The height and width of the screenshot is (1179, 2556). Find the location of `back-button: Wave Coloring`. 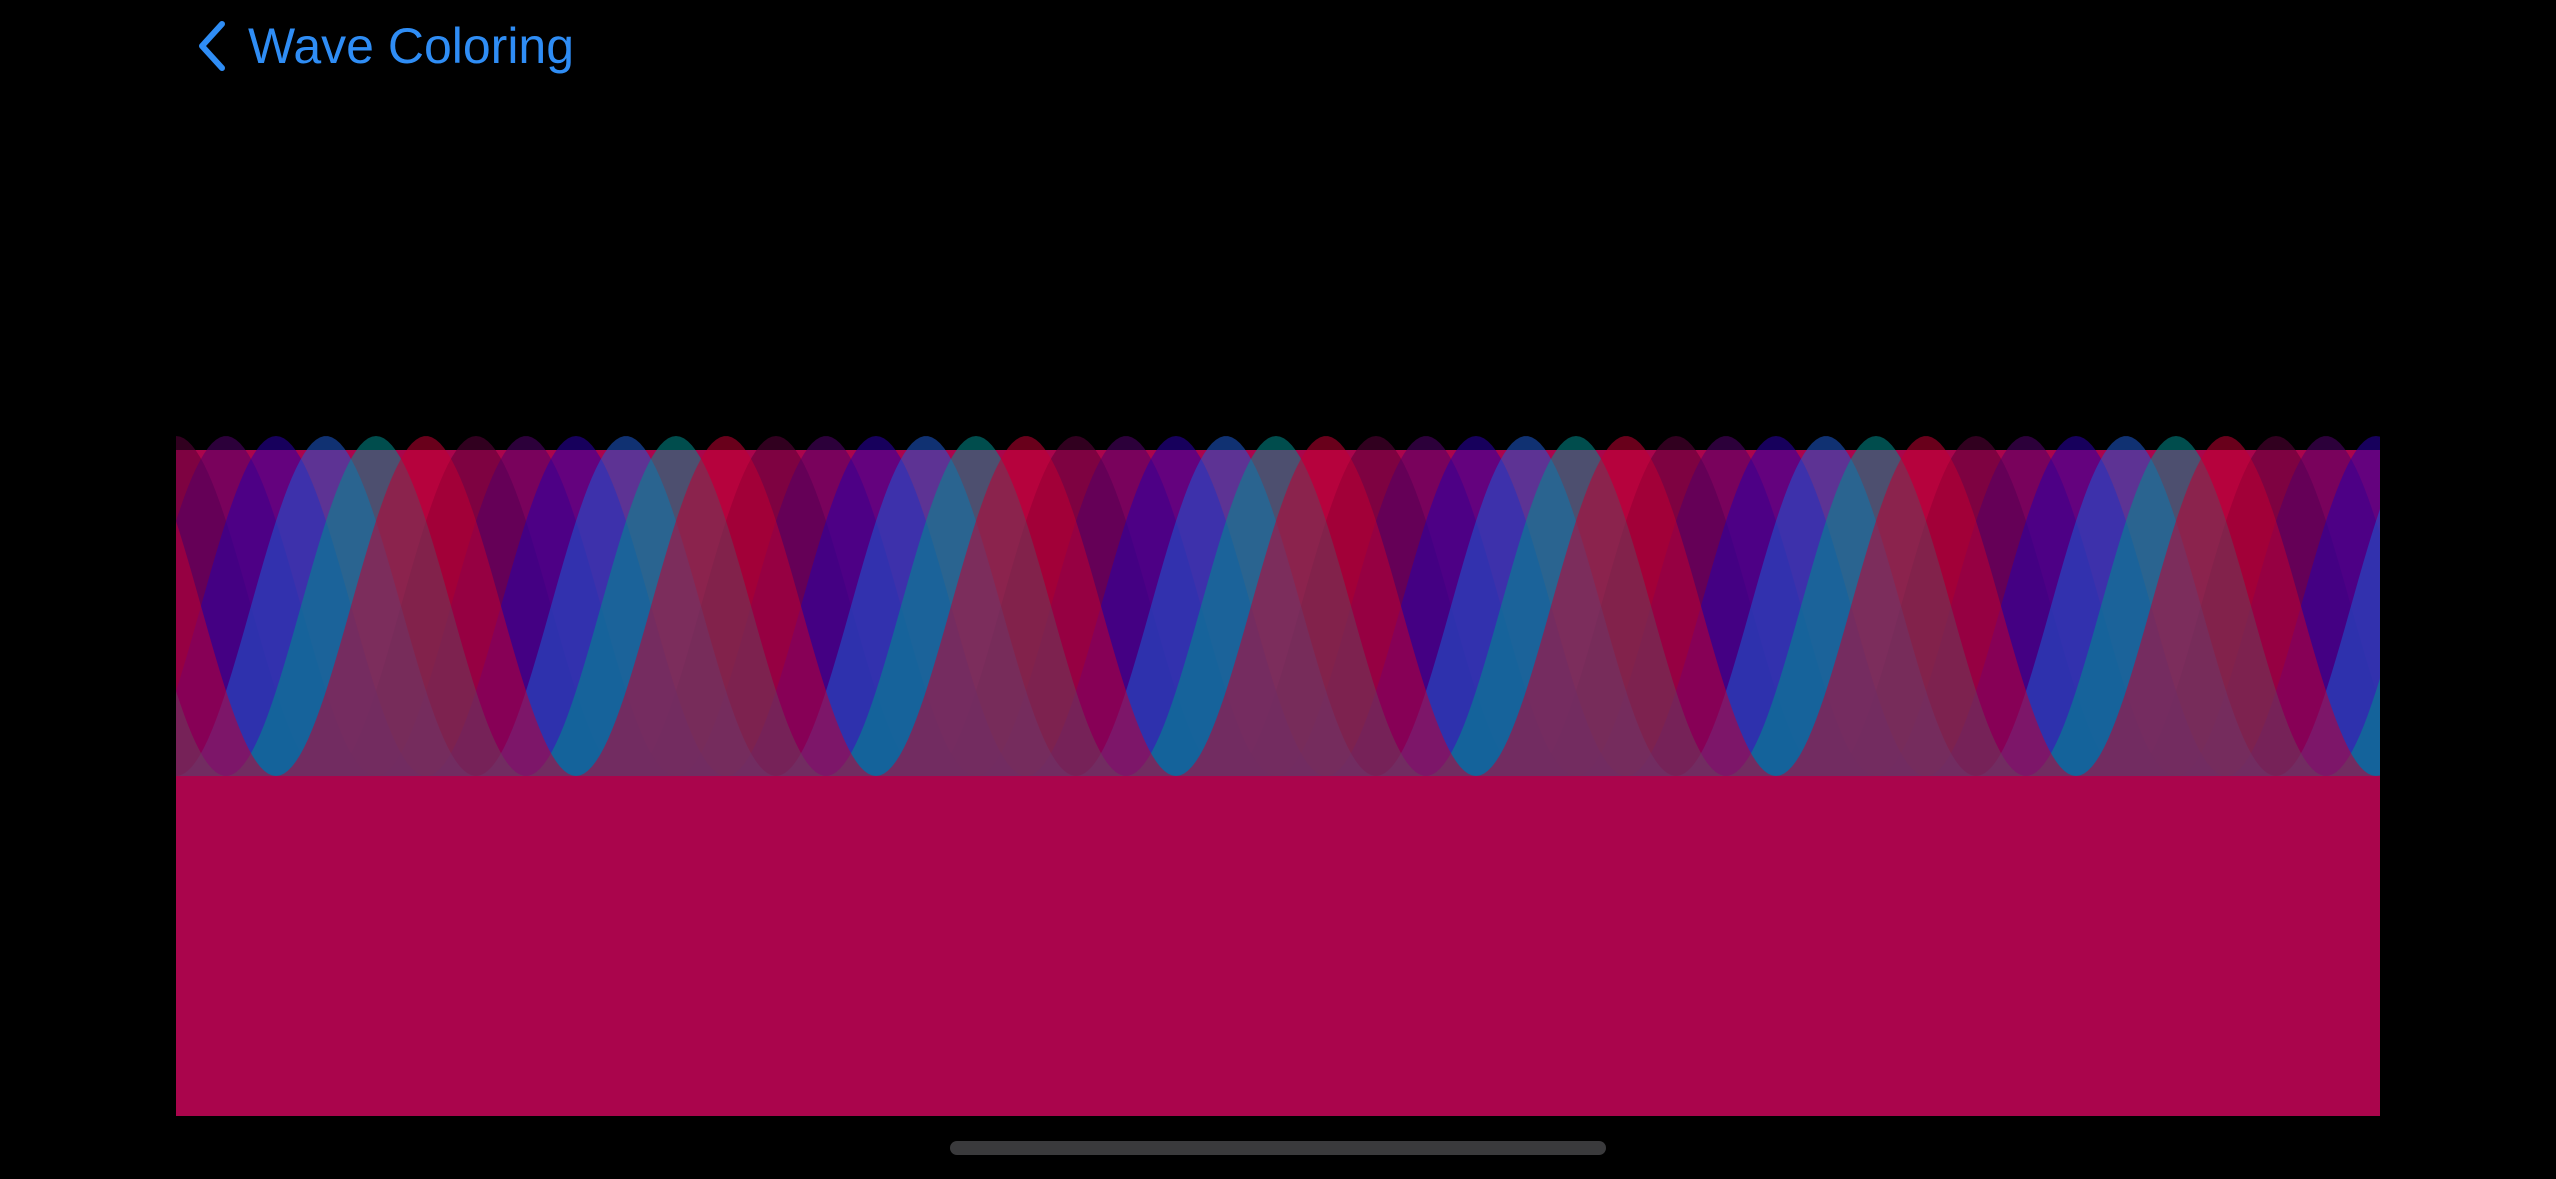

back-button: Wave Coloring is located at coordinates (385, 46).